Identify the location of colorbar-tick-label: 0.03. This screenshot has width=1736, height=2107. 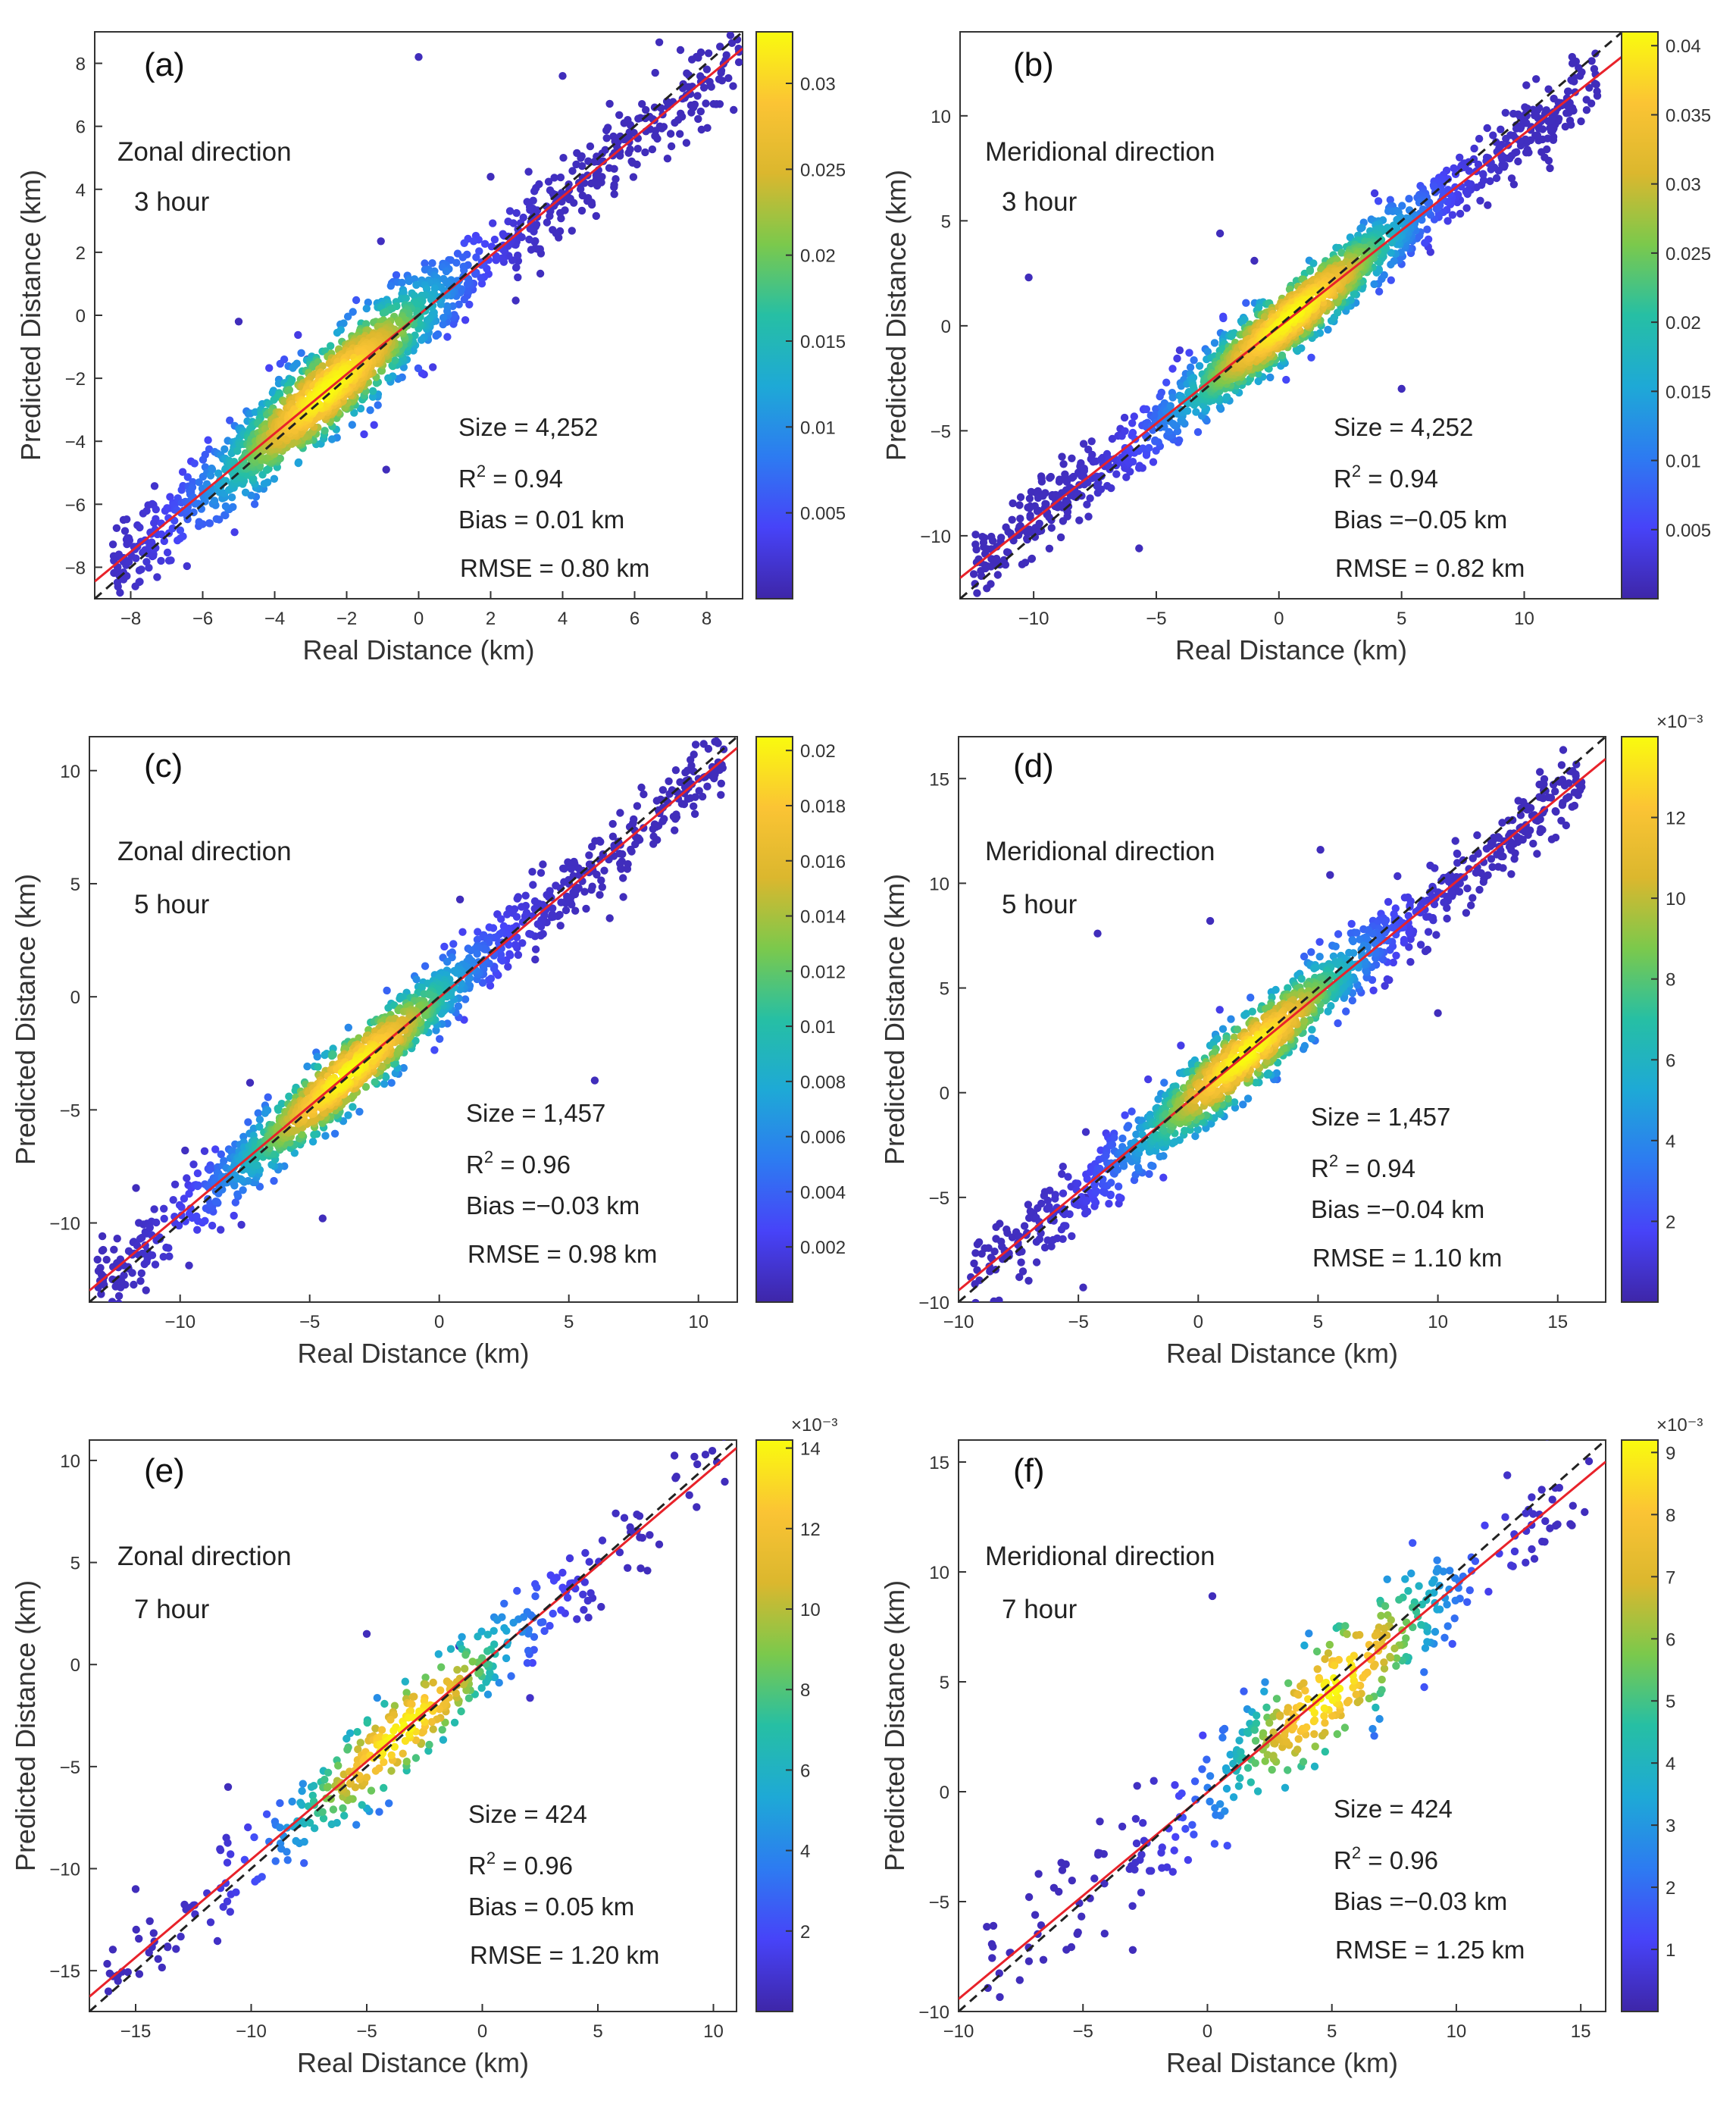
(818, 84).